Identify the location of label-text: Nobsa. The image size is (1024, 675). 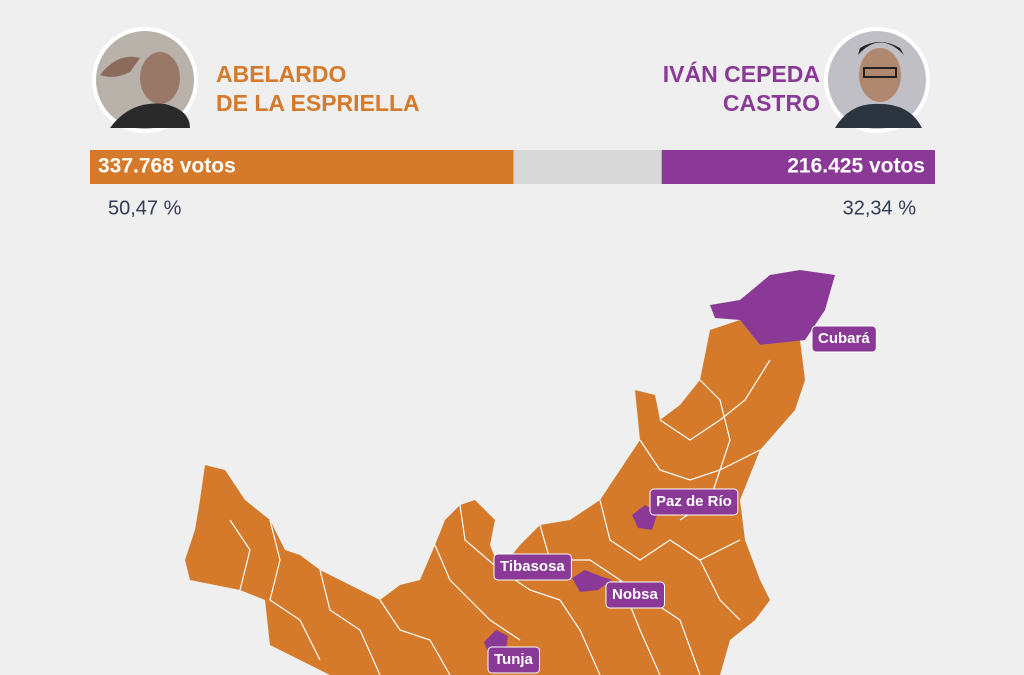
(635, 594).